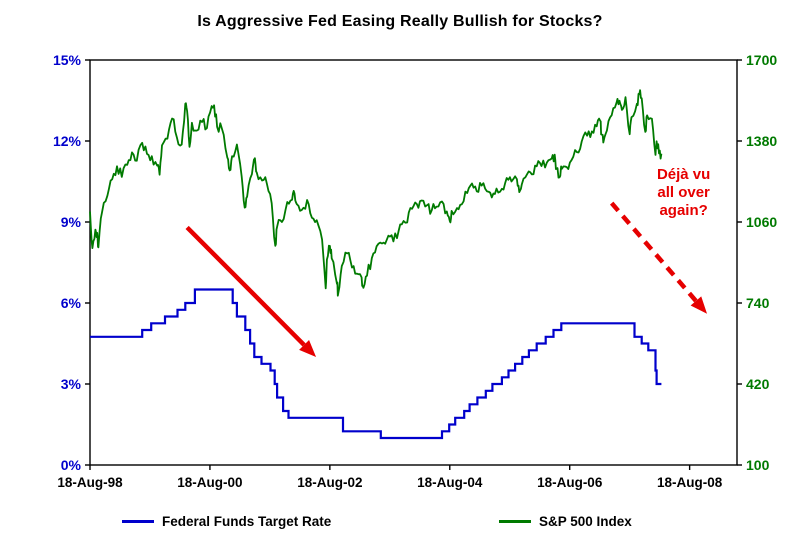 The height and width of the screenshot is (547, 800). Describe the element at coordinates (247, 521) in the screenshot. I see `legend-label-fed-funds: Federal Funds Target Rate` at that location.